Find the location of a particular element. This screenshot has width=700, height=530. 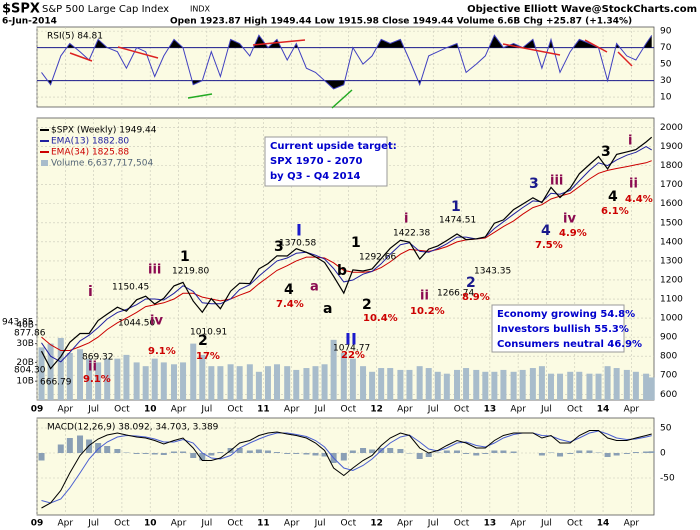

annotation: 666.79 is located at coordinates (56, 383).